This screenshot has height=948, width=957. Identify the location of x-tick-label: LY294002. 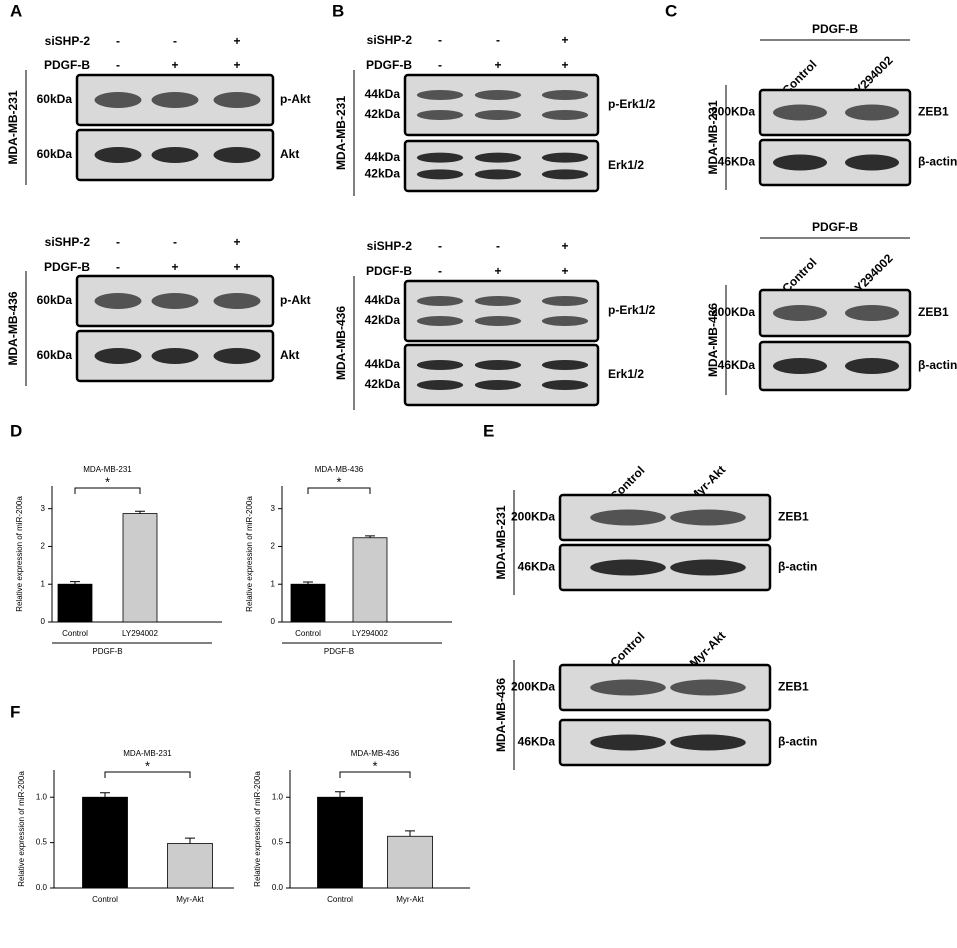
(140, 633).